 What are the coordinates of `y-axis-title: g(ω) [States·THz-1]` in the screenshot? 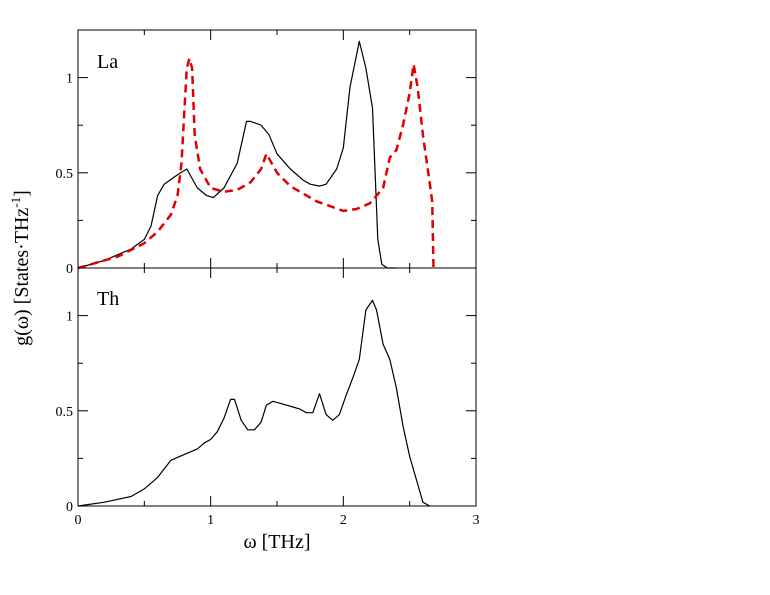 It's located at (20, 268).